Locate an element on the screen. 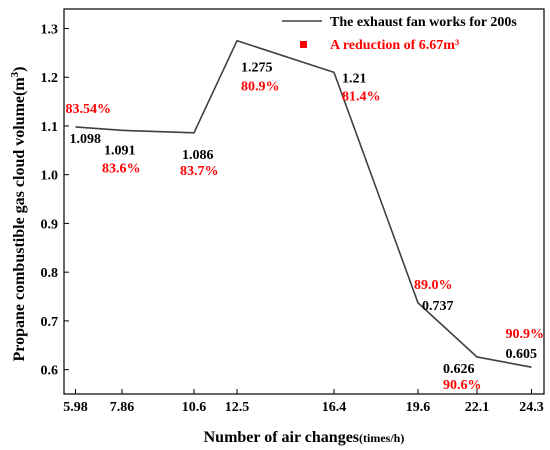 This screenshot has width=550, height=450. percent-label: 89.0% is located at coordinates (433, 285).